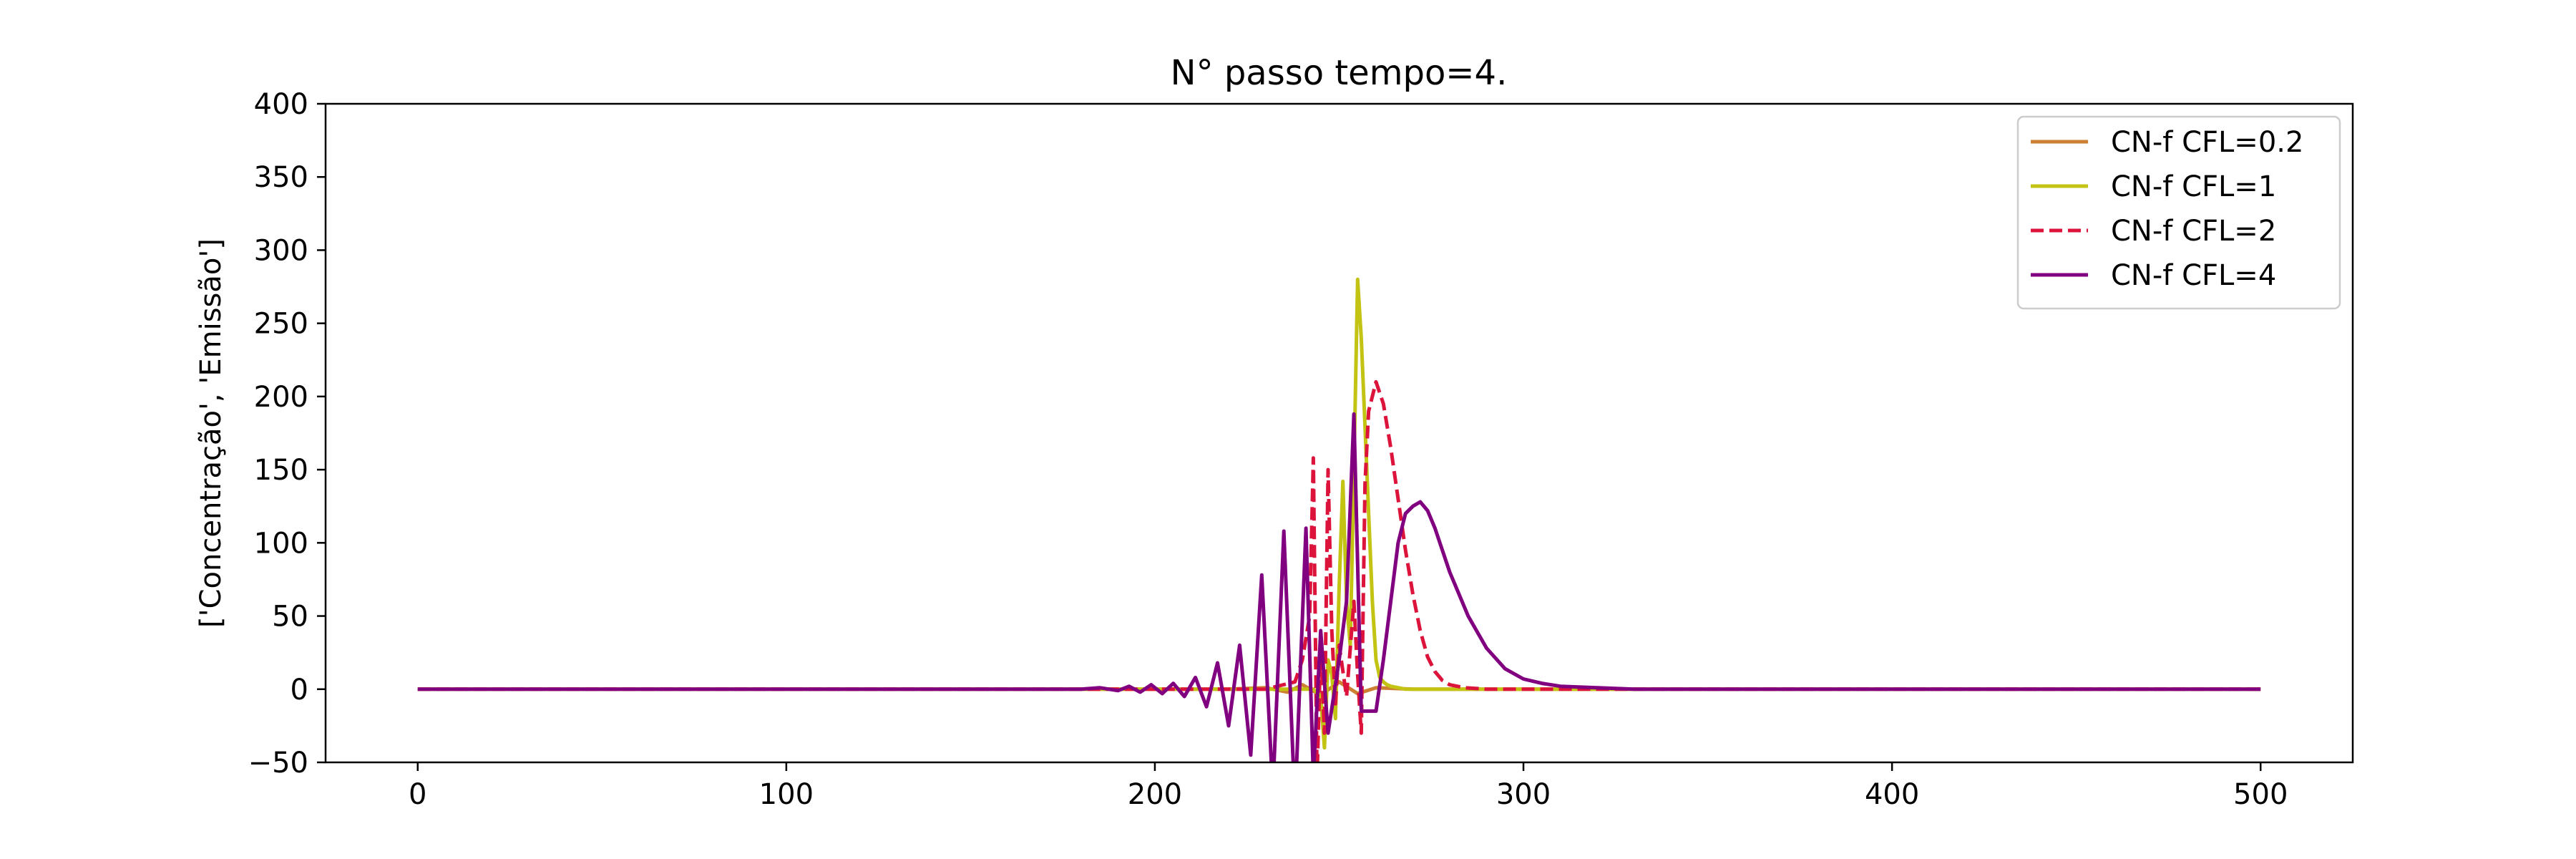 The width and height of the screenshot is (2576, 859). What do you see at coordinates (1339, 73) in the screenshot?
I see `chart-title: N° passo tempo=4.` at bounding box center [1339, 73].